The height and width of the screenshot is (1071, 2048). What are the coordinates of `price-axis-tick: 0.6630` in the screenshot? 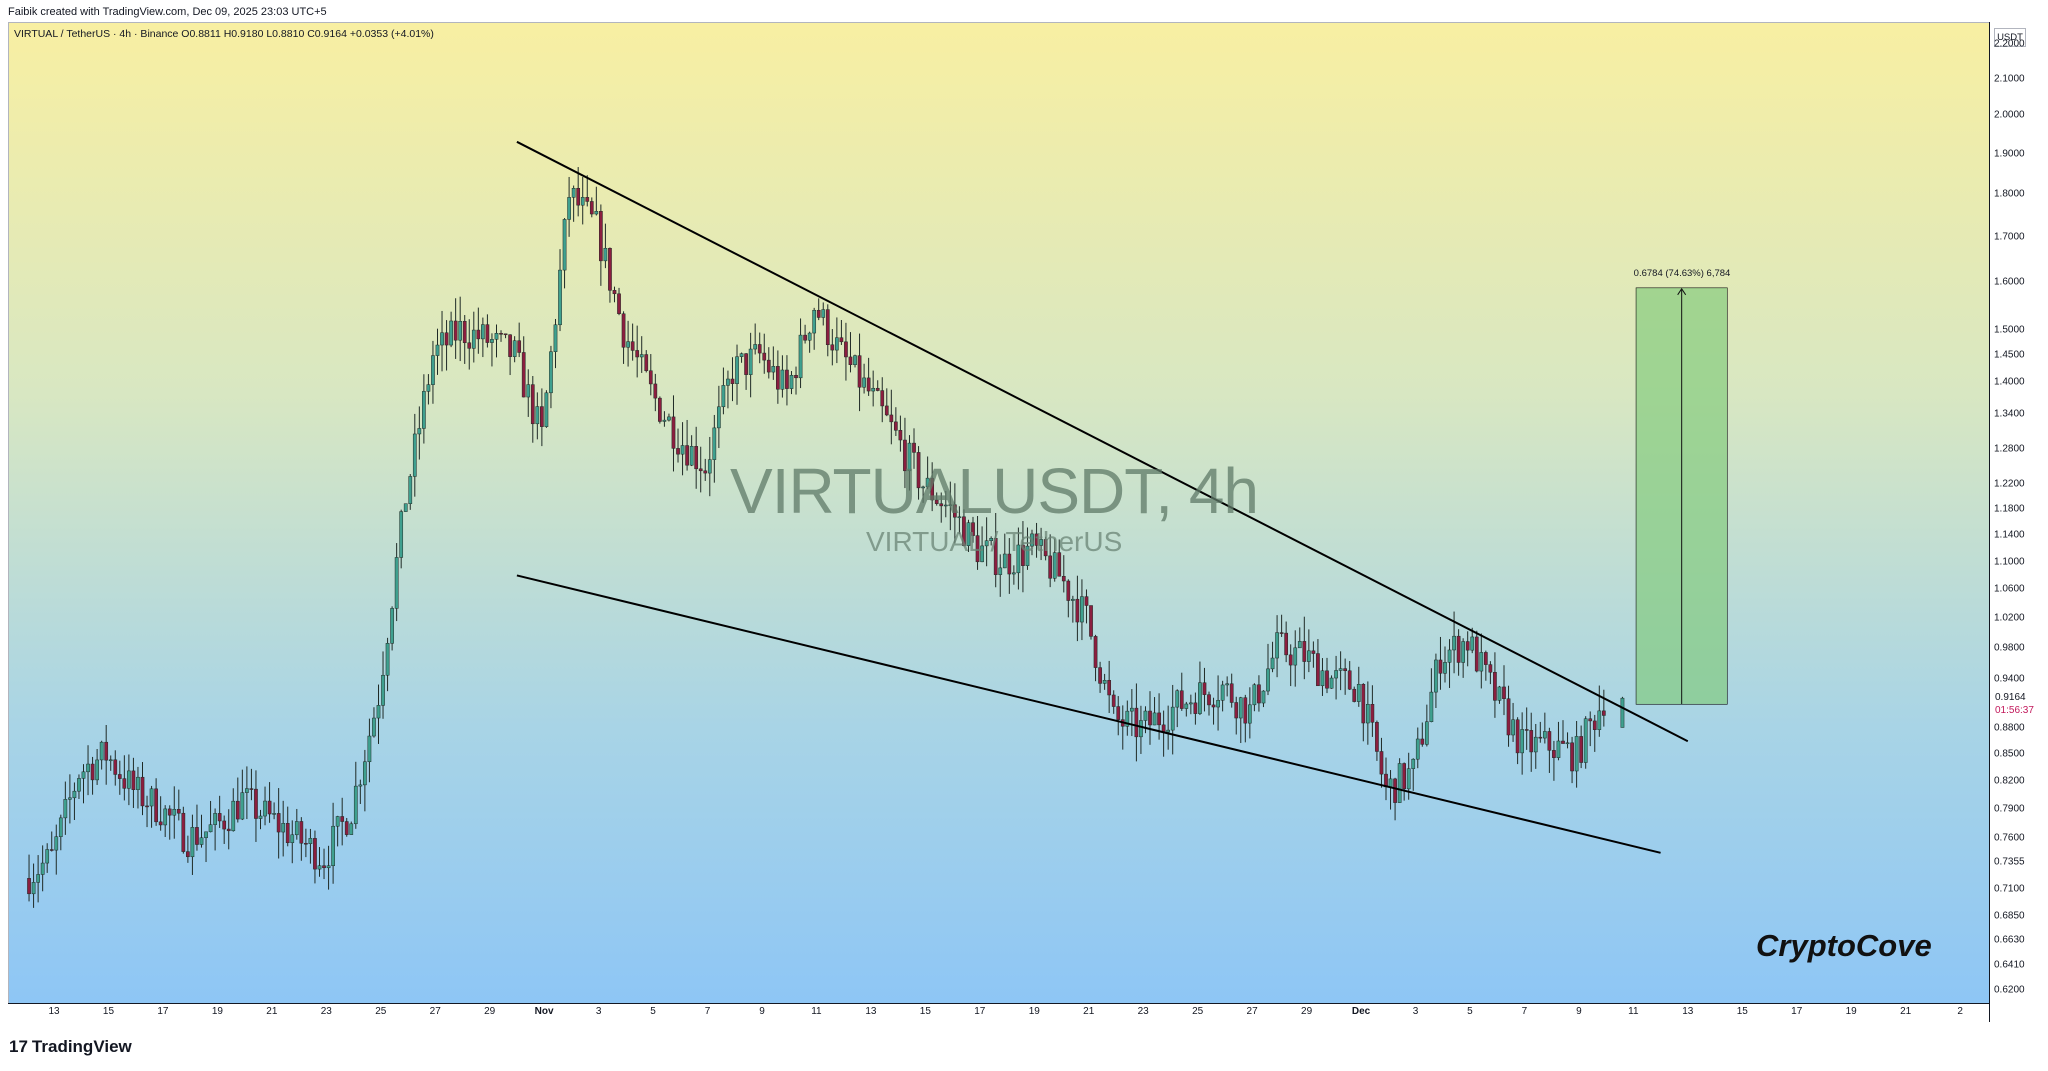 It's located at (2009, 940).